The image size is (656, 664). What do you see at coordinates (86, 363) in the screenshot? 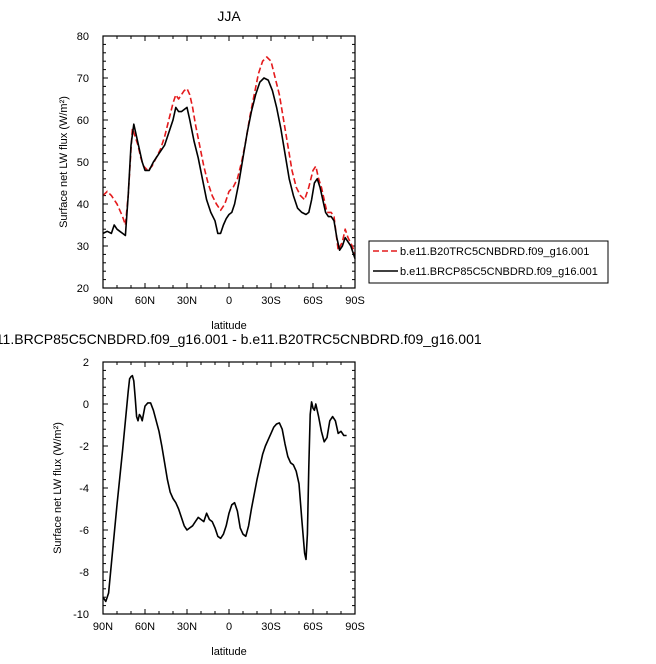
I see `y-tick-label: 2` at bounding box center [86, 363].